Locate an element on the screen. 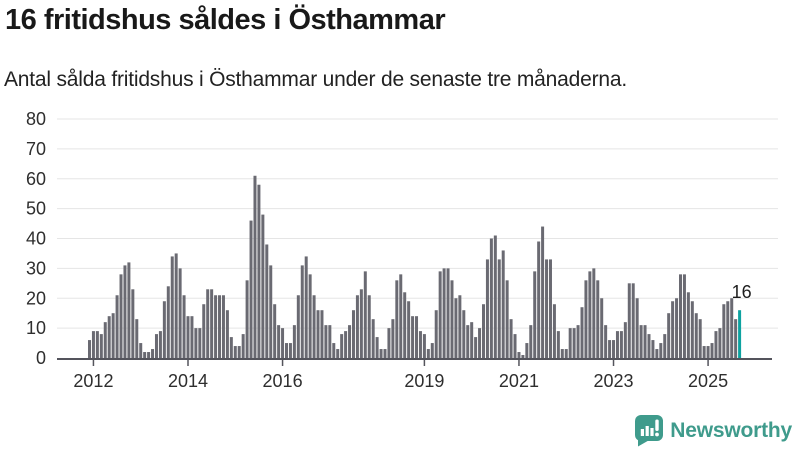 The height and width of the screenshot is (450, 800). x-tick-label: 2021 is located at coordinates (519, 381).